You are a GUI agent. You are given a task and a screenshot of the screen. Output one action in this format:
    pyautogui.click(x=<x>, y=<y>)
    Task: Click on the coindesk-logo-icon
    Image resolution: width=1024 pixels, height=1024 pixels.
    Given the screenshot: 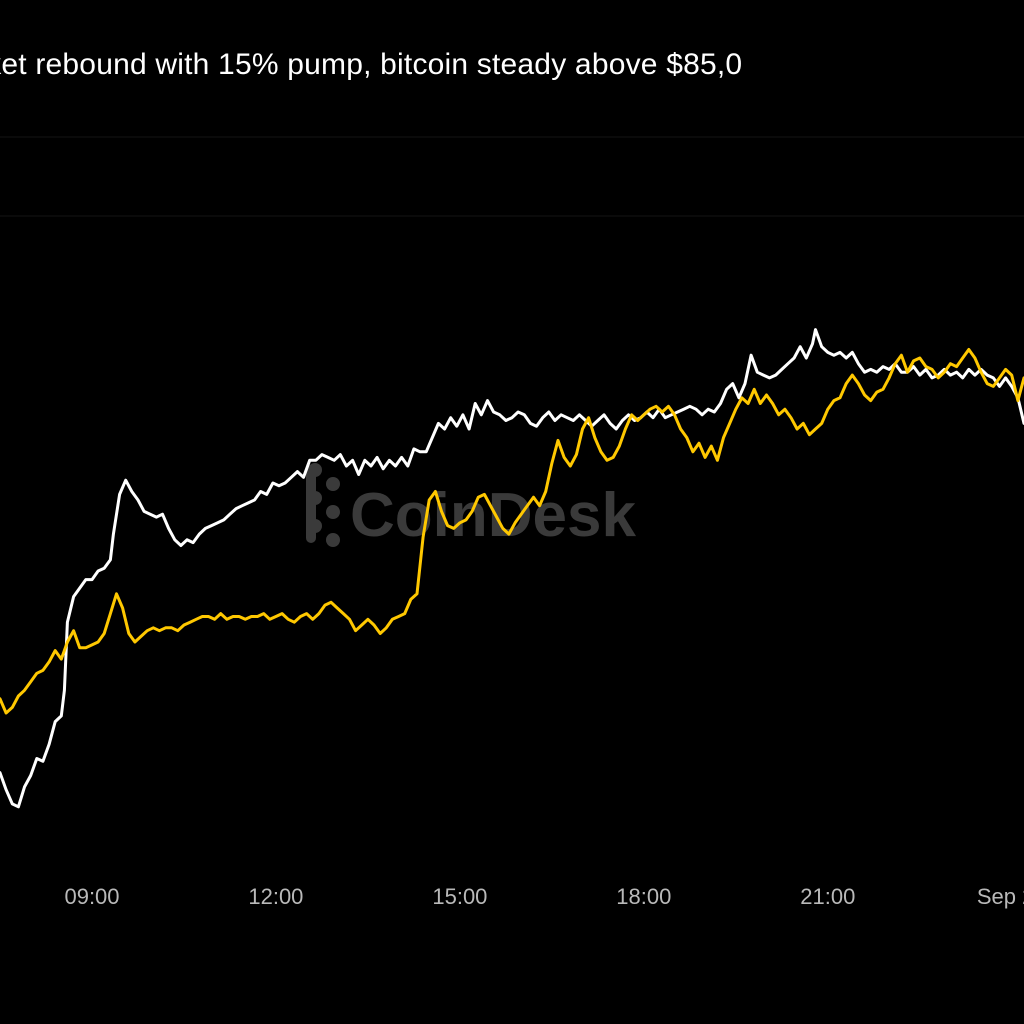 What is the action you would take?
    pyautogui.click(x=323, y=505)
    